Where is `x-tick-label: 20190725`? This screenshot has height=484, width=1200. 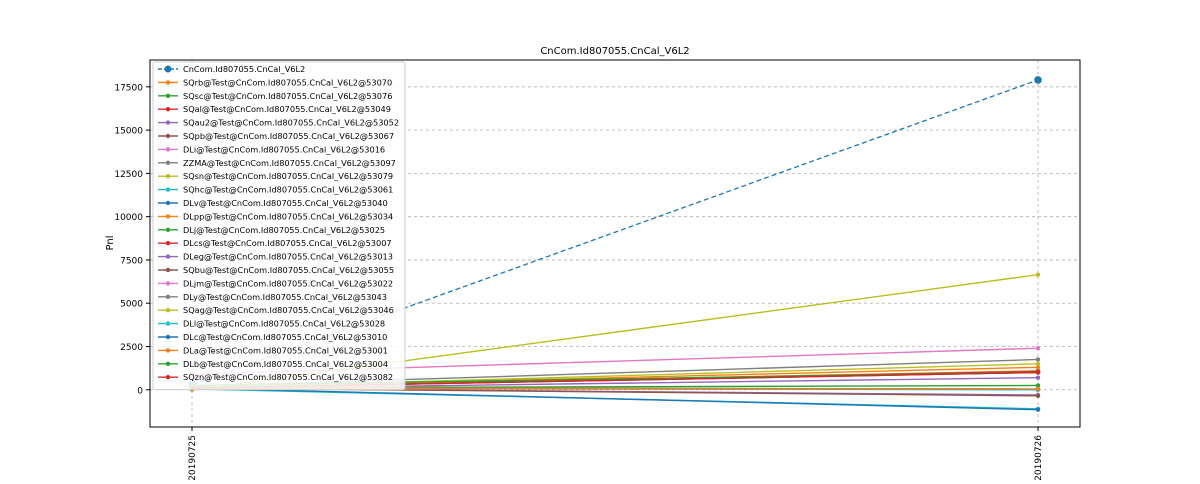 x-tick-label: 20190725 is located at coordinates (193, 457).